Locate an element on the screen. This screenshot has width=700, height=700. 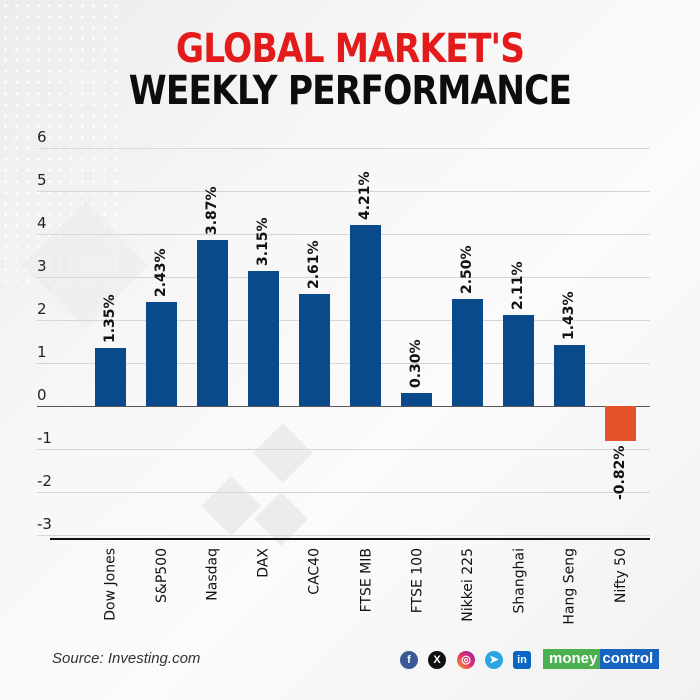
x-tick-label: Dow Jones is located at coordinates (110, 584).